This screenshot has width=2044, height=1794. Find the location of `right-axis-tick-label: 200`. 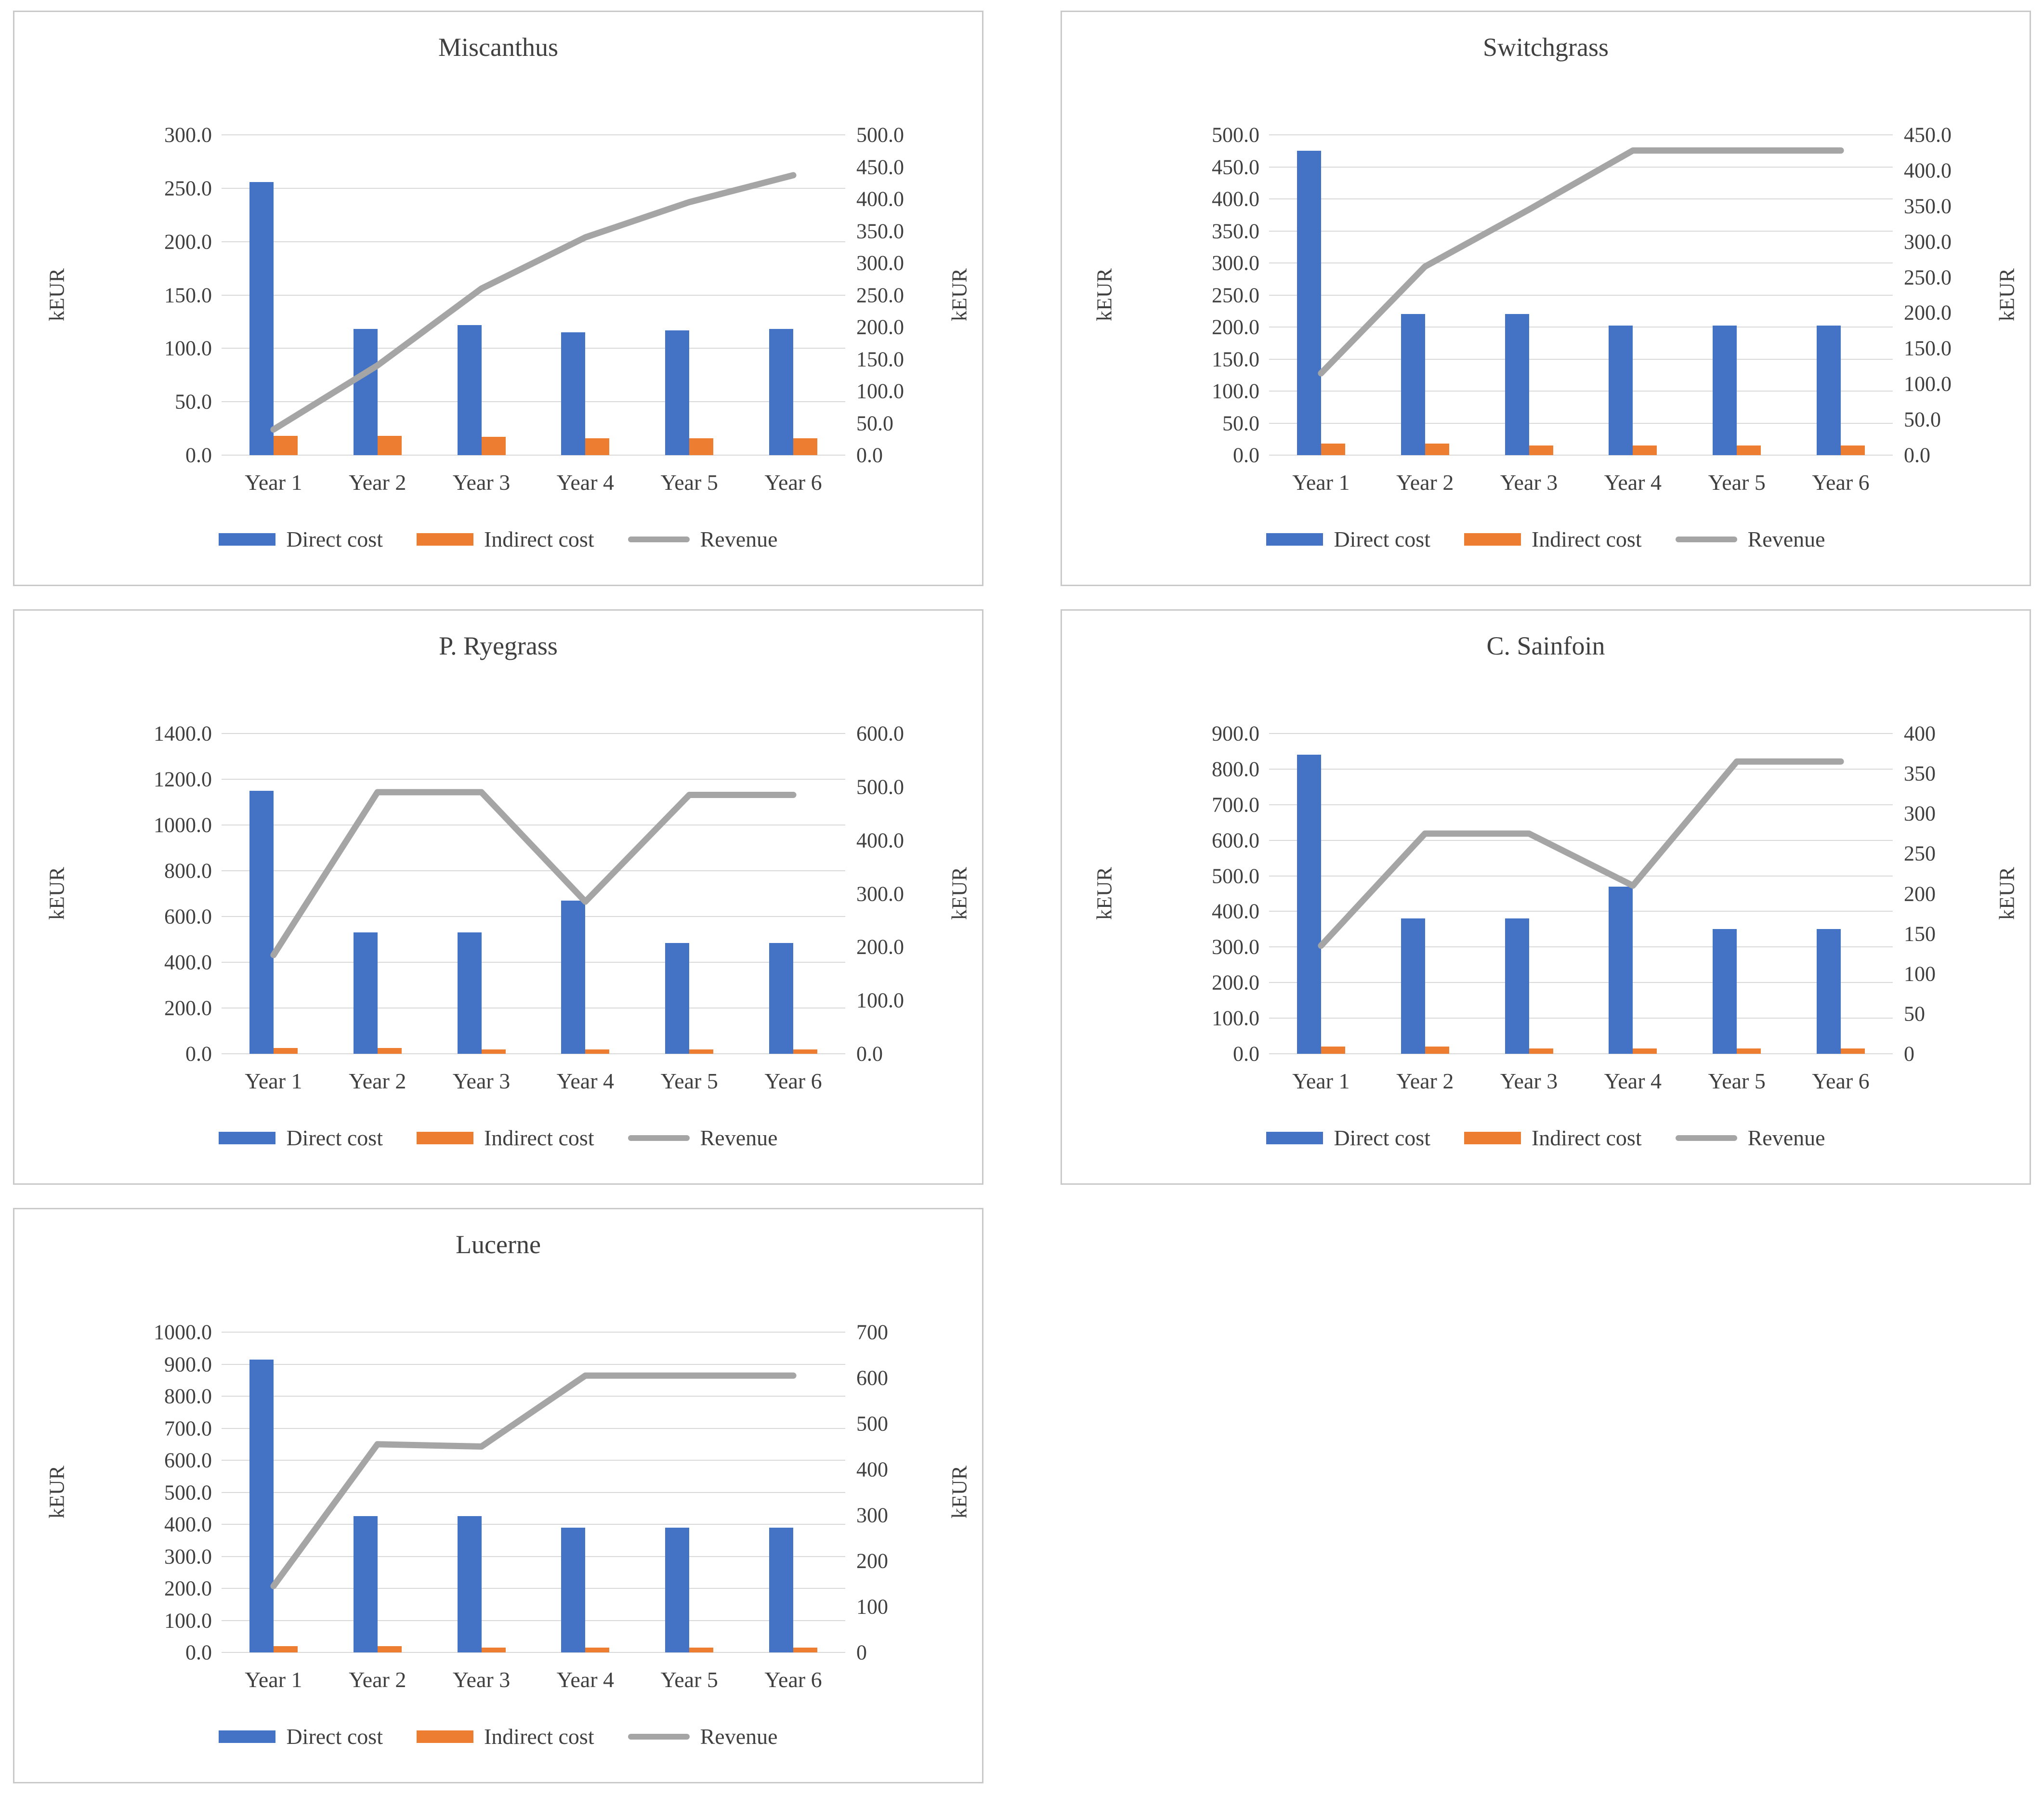

right-axis-tick-label: 200 is located at coordinates (1920, 894).